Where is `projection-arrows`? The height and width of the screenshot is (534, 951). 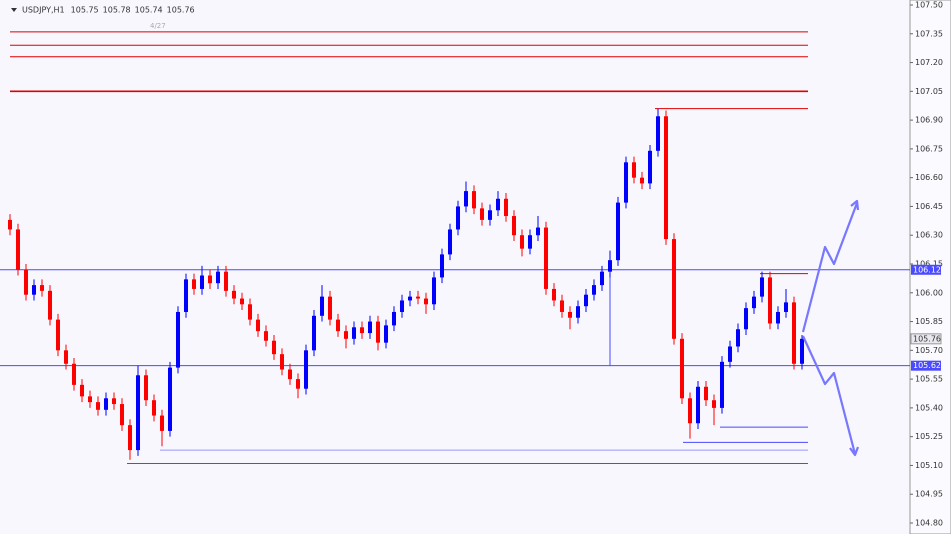
projection-arrows is located at coordinates (830, 328).